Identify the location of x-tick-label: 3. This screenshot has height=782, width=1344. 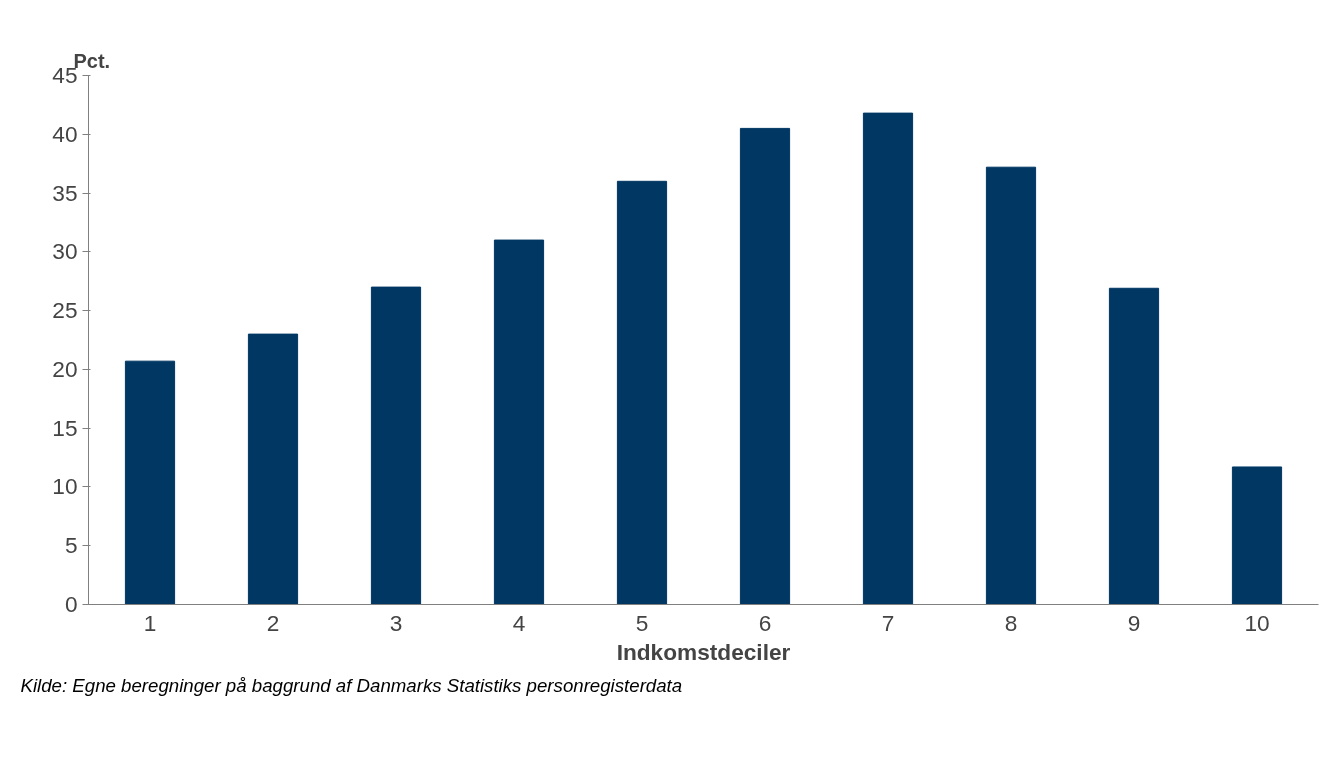
(396, 622).